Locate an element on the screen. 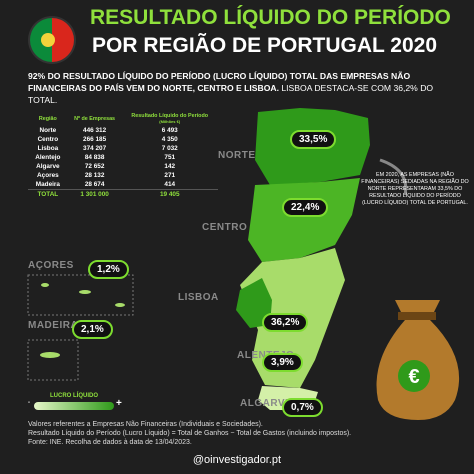  cell: 751 is located at coordinates (170, 157).